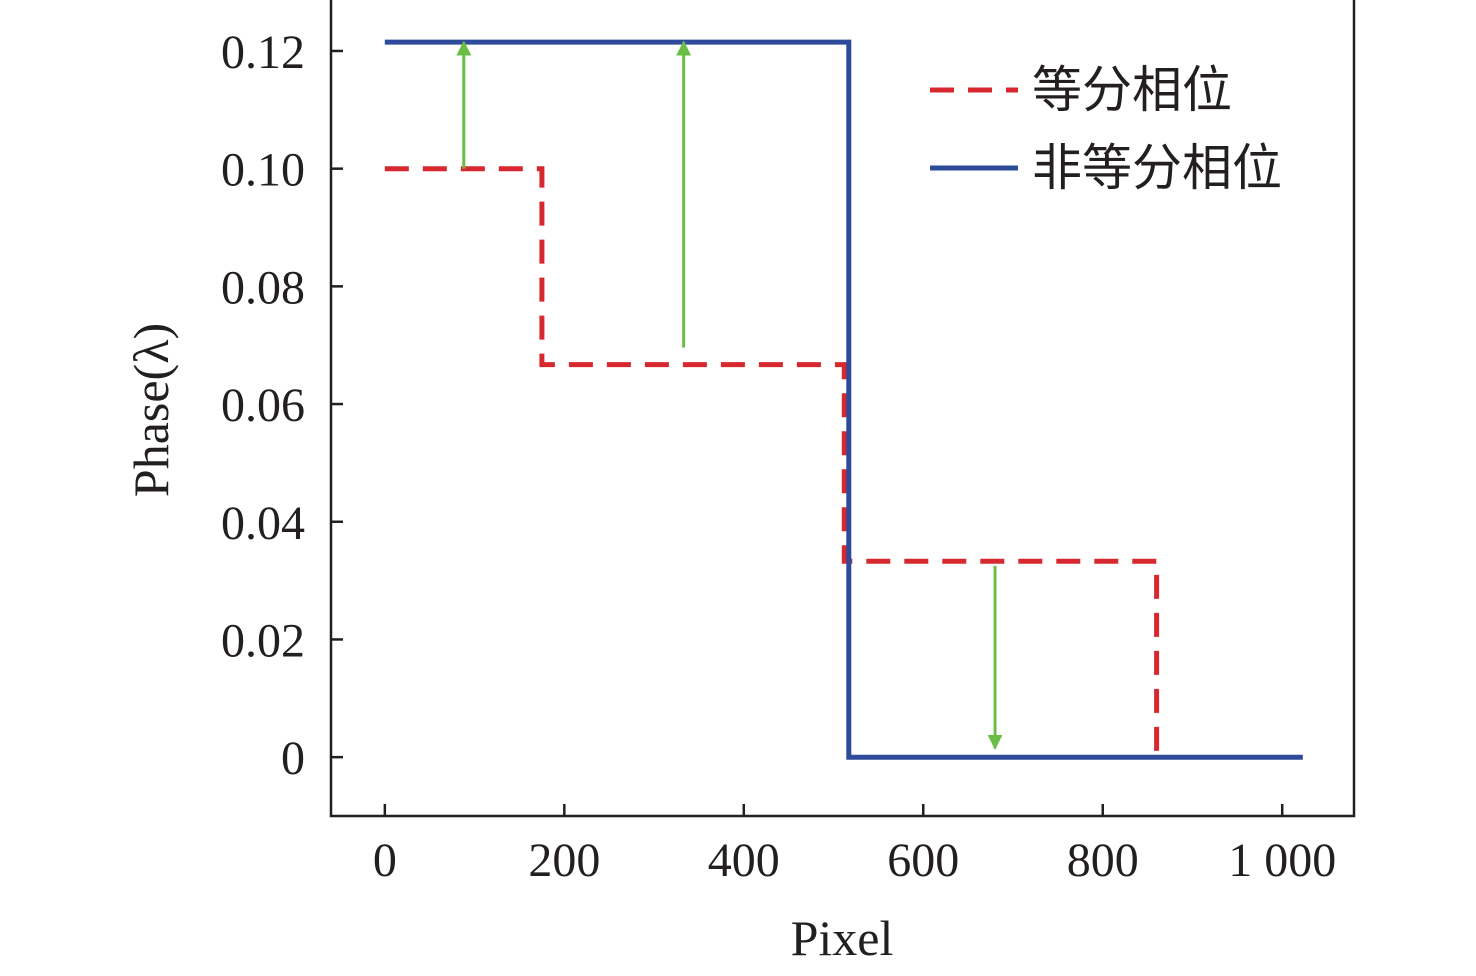 This screenshot has height=976, width=1476. Describe the element at coordinates (151, 410) in the screenshot. I see `y-axis-label: Phase(λ)` at that location.